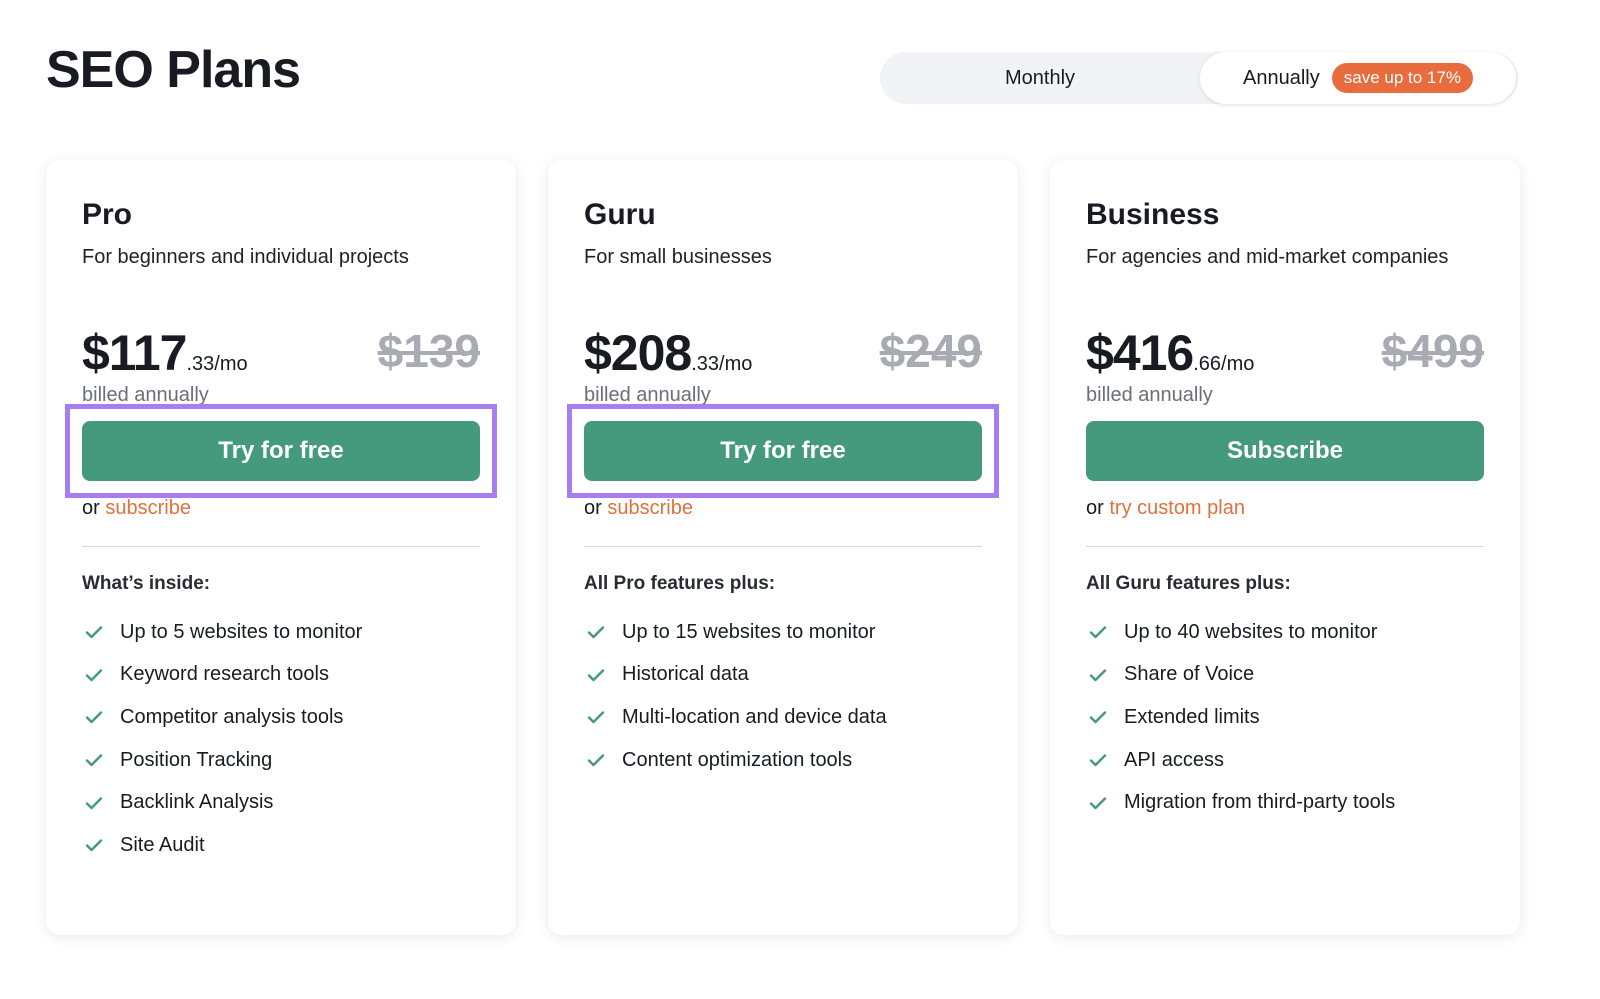 The width and height of the screenshot is (1600, 999). What do you see at coordinates (107, 214) in the screenshot?
I see `plan-name: Pro` at bounding box center [107, 214].